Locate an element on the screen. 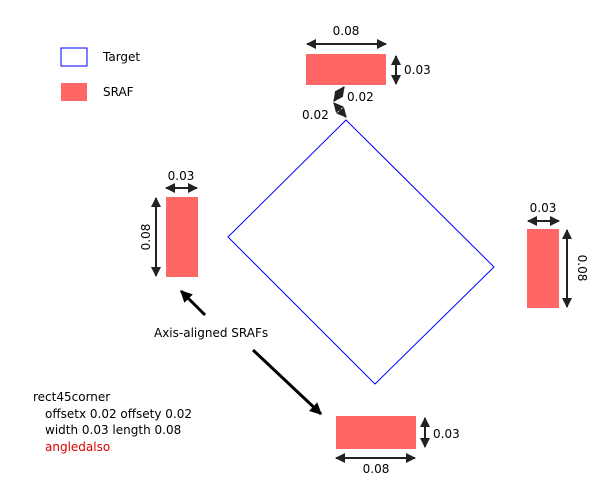 This screenshot has width=608, height=494. legend: Target SRAF is located at coordinates (100, 74).